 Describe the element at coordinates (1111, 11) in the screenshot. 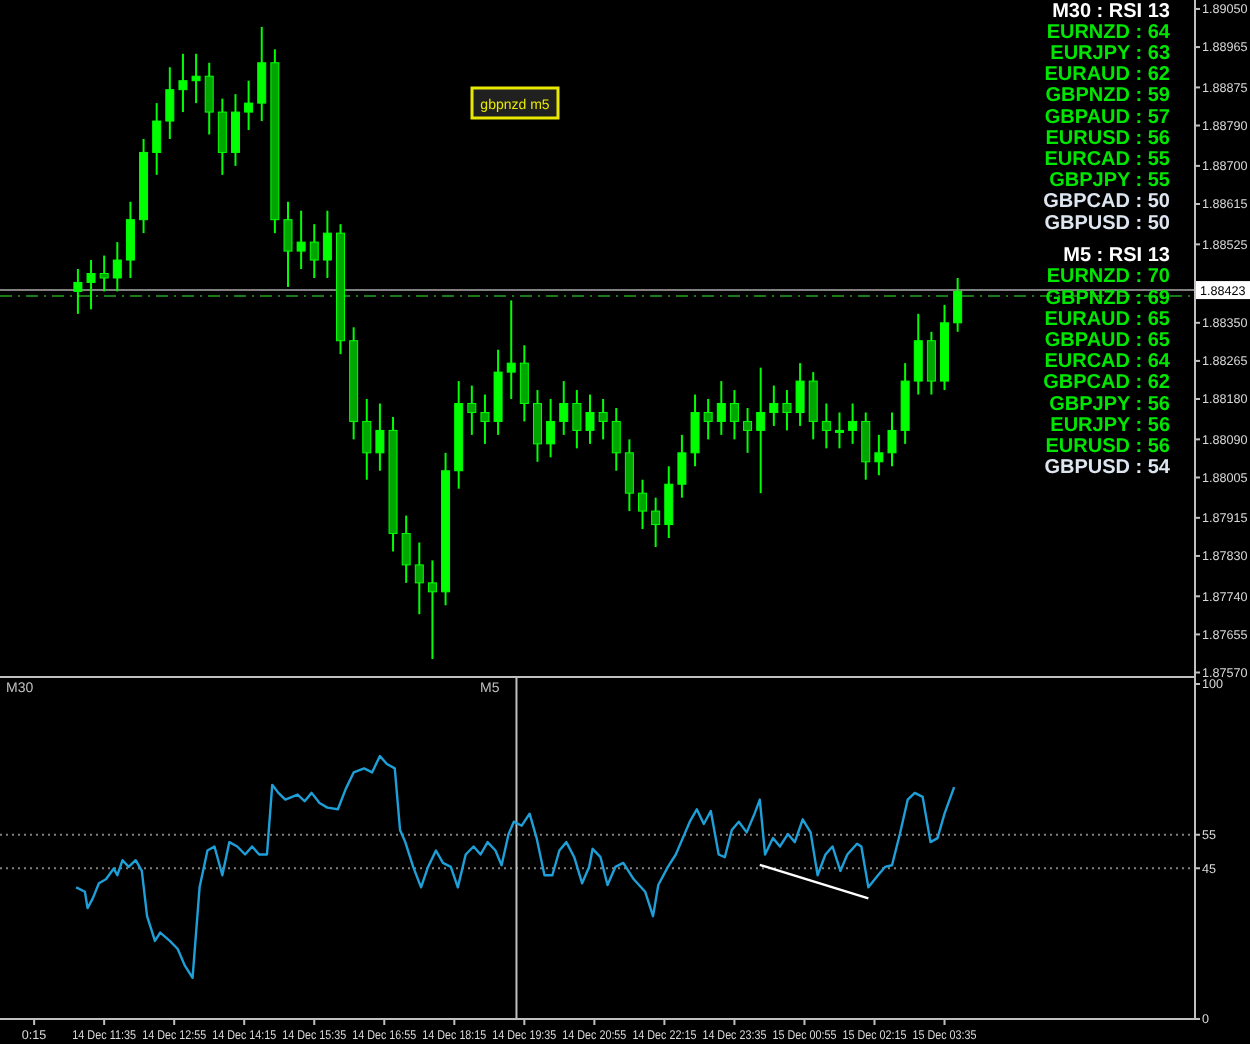

I see `annotation: M30 : RSI 13` at that location.